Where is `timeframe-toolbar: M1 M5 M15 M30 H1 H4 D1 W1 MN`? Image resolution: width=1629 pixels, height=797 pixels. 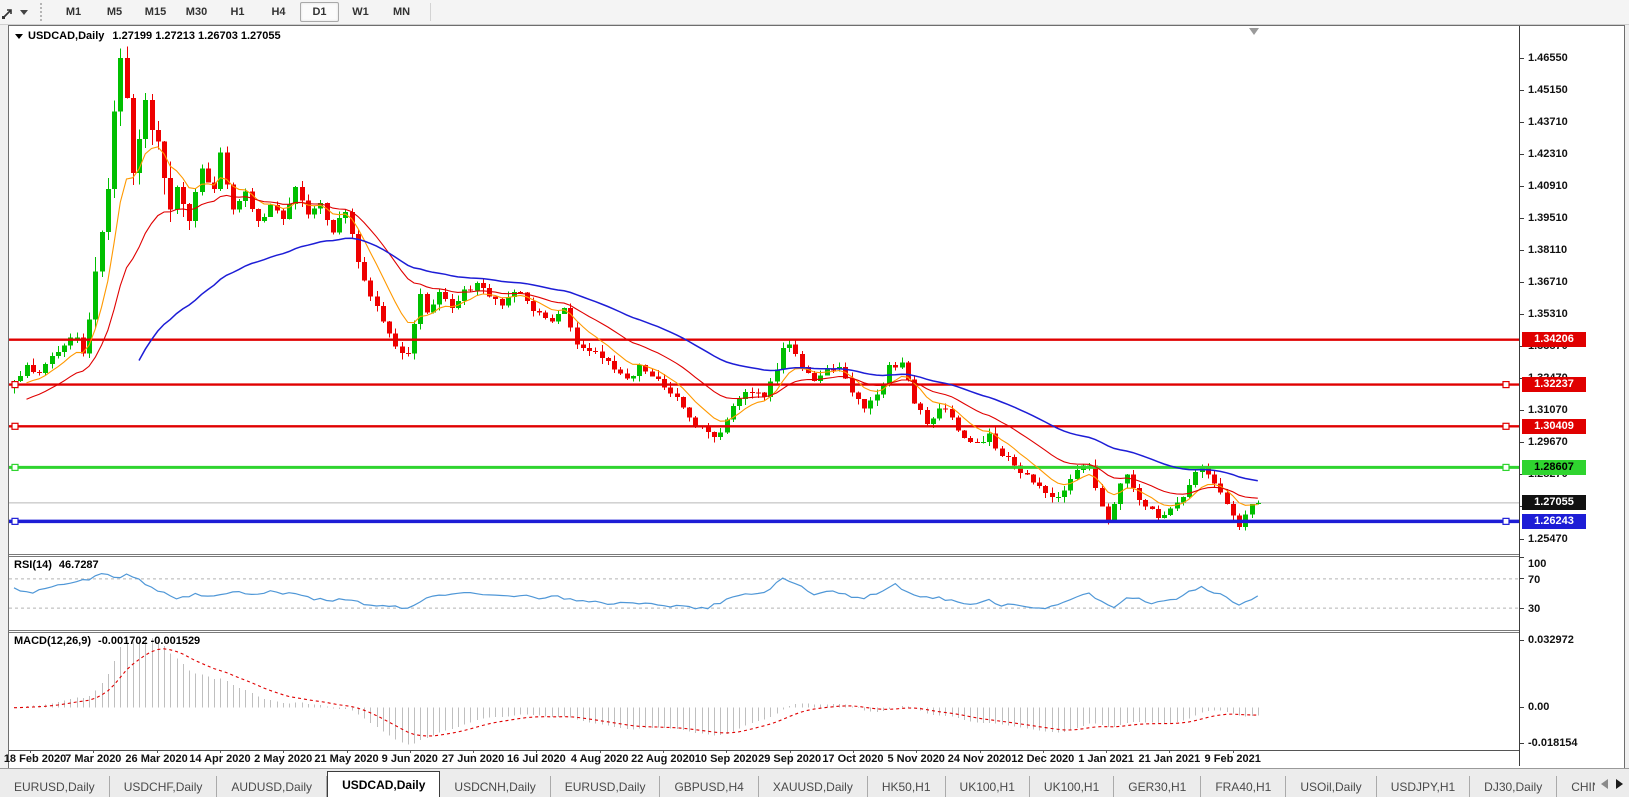
timeframe-toolbar: M1 M5 M15 M30 H1 H4 D1 W1 MN is located at coordinates (814, 12).